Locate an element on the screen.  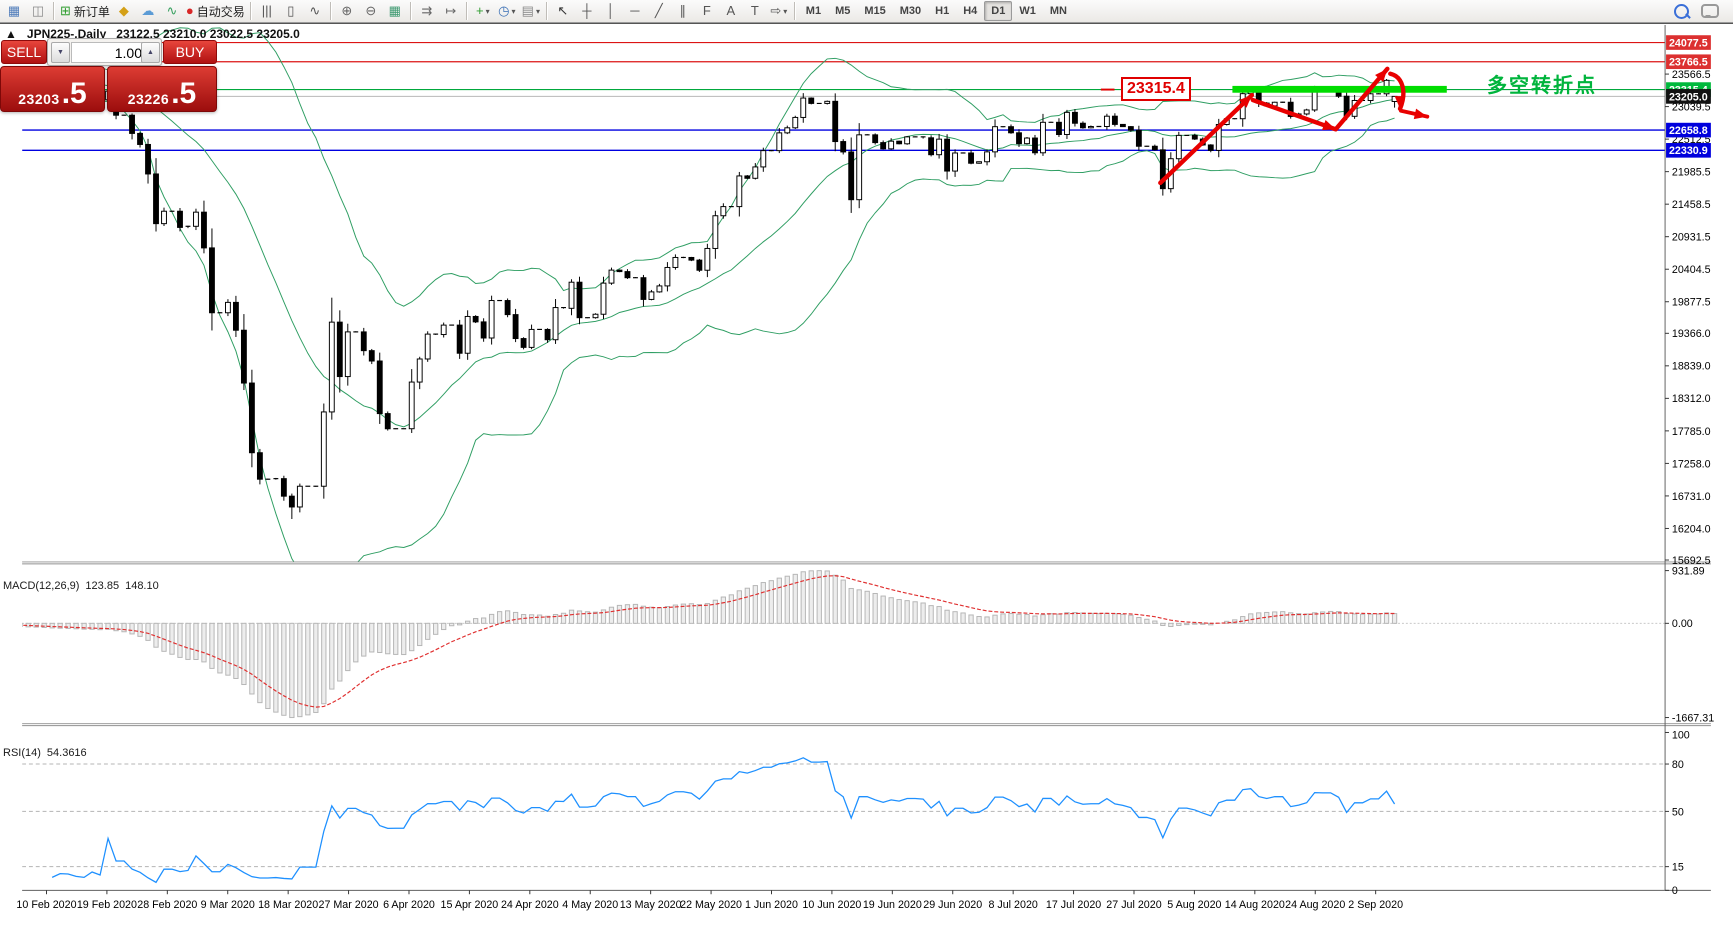
search-icon is located at coordinates (1681, 11).